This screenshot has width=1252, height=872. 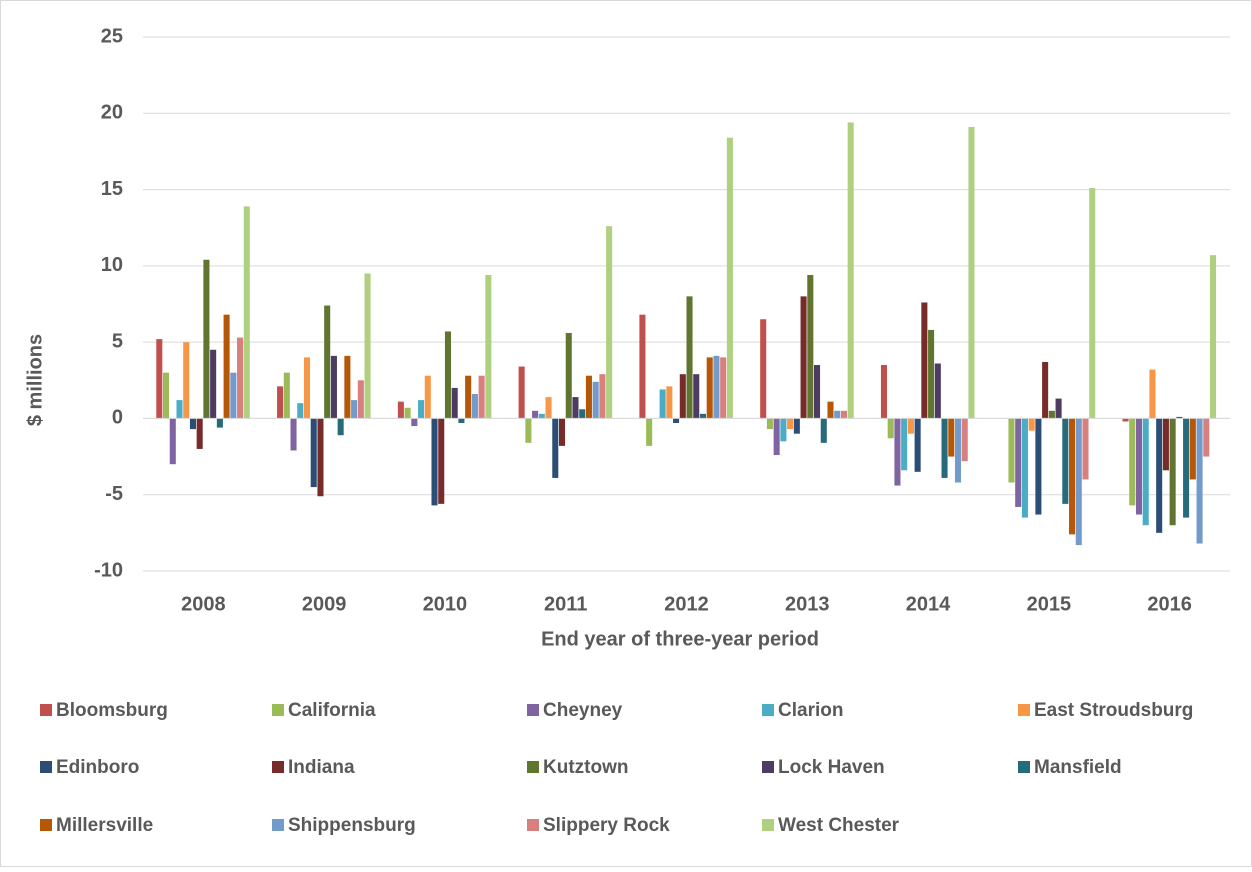 I want to click on legend-label: Edinboro, so click(x=97, y=767).